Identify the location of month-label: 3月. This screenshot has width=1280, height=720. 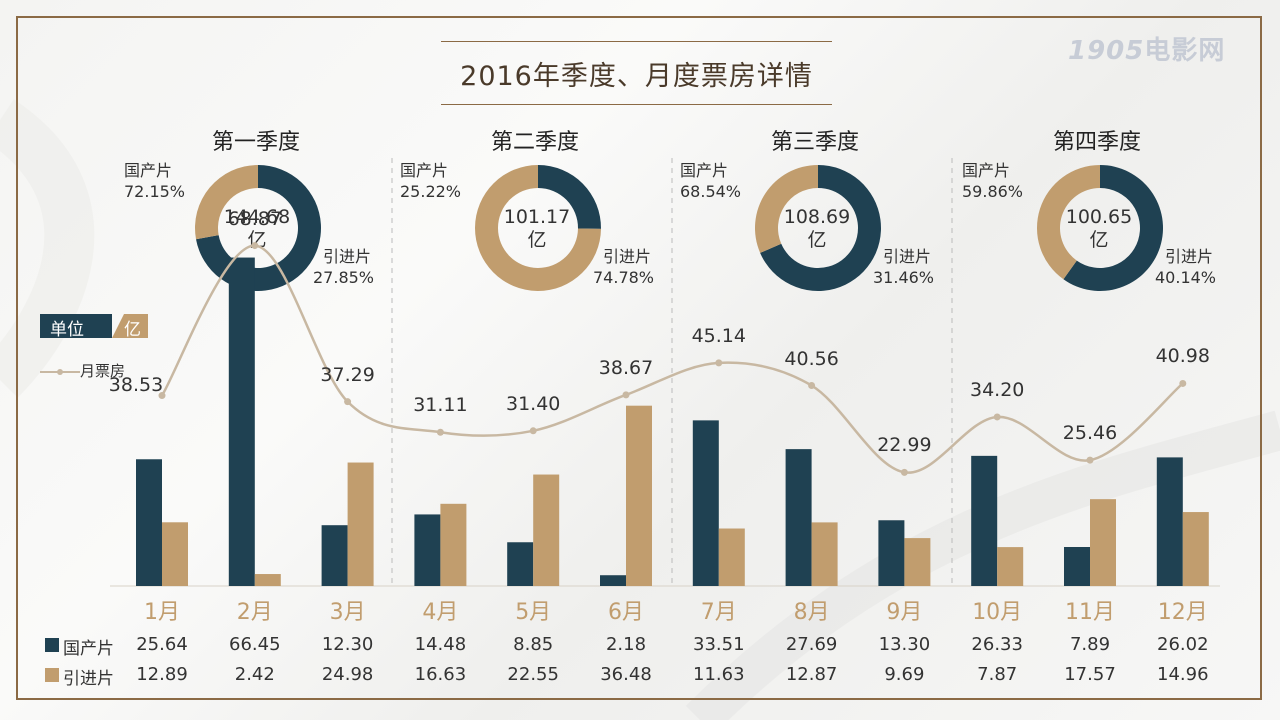
(347, 612).